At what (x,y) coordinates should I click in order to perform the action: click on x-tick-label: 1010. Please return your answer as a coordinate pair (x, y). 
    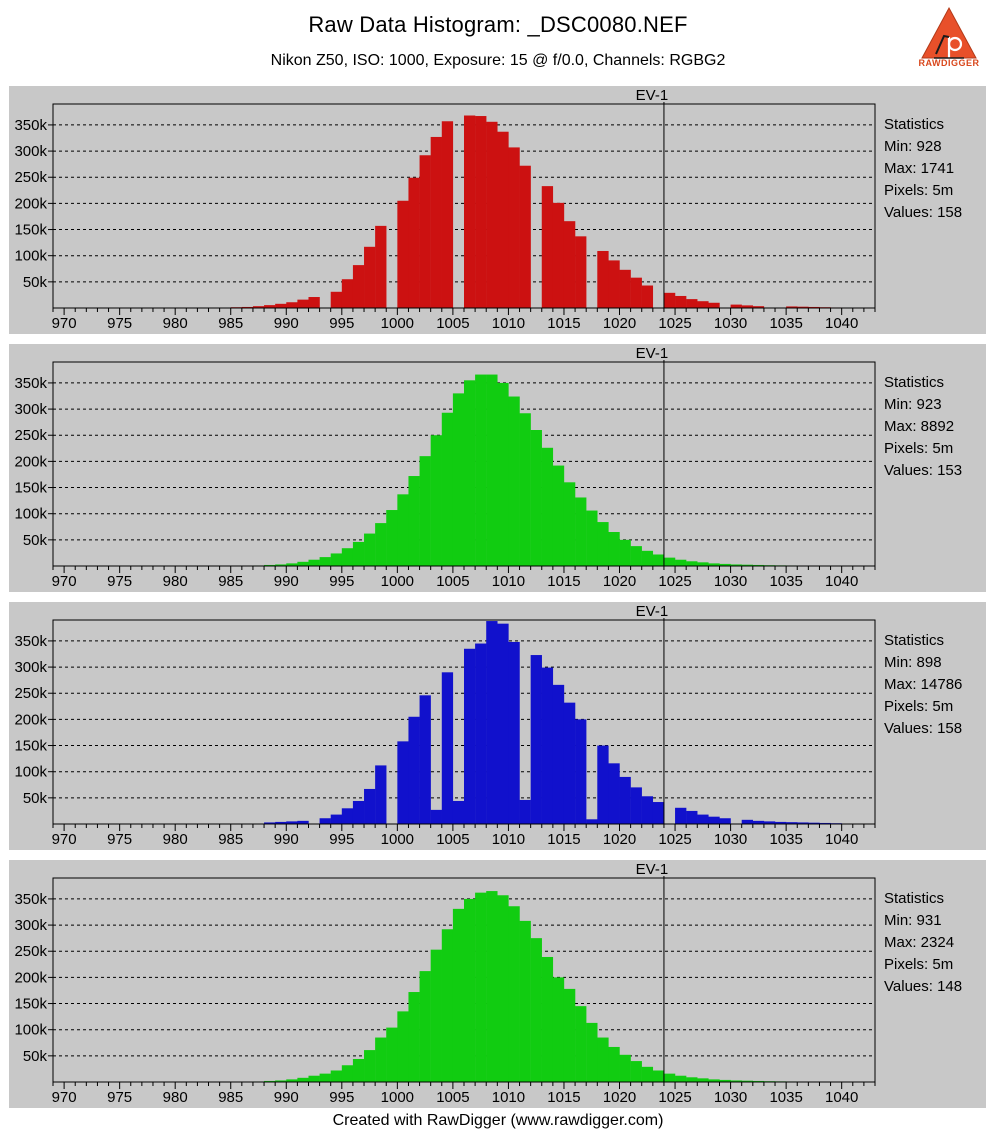
    Looking at the image, I should click on (508, 1097).